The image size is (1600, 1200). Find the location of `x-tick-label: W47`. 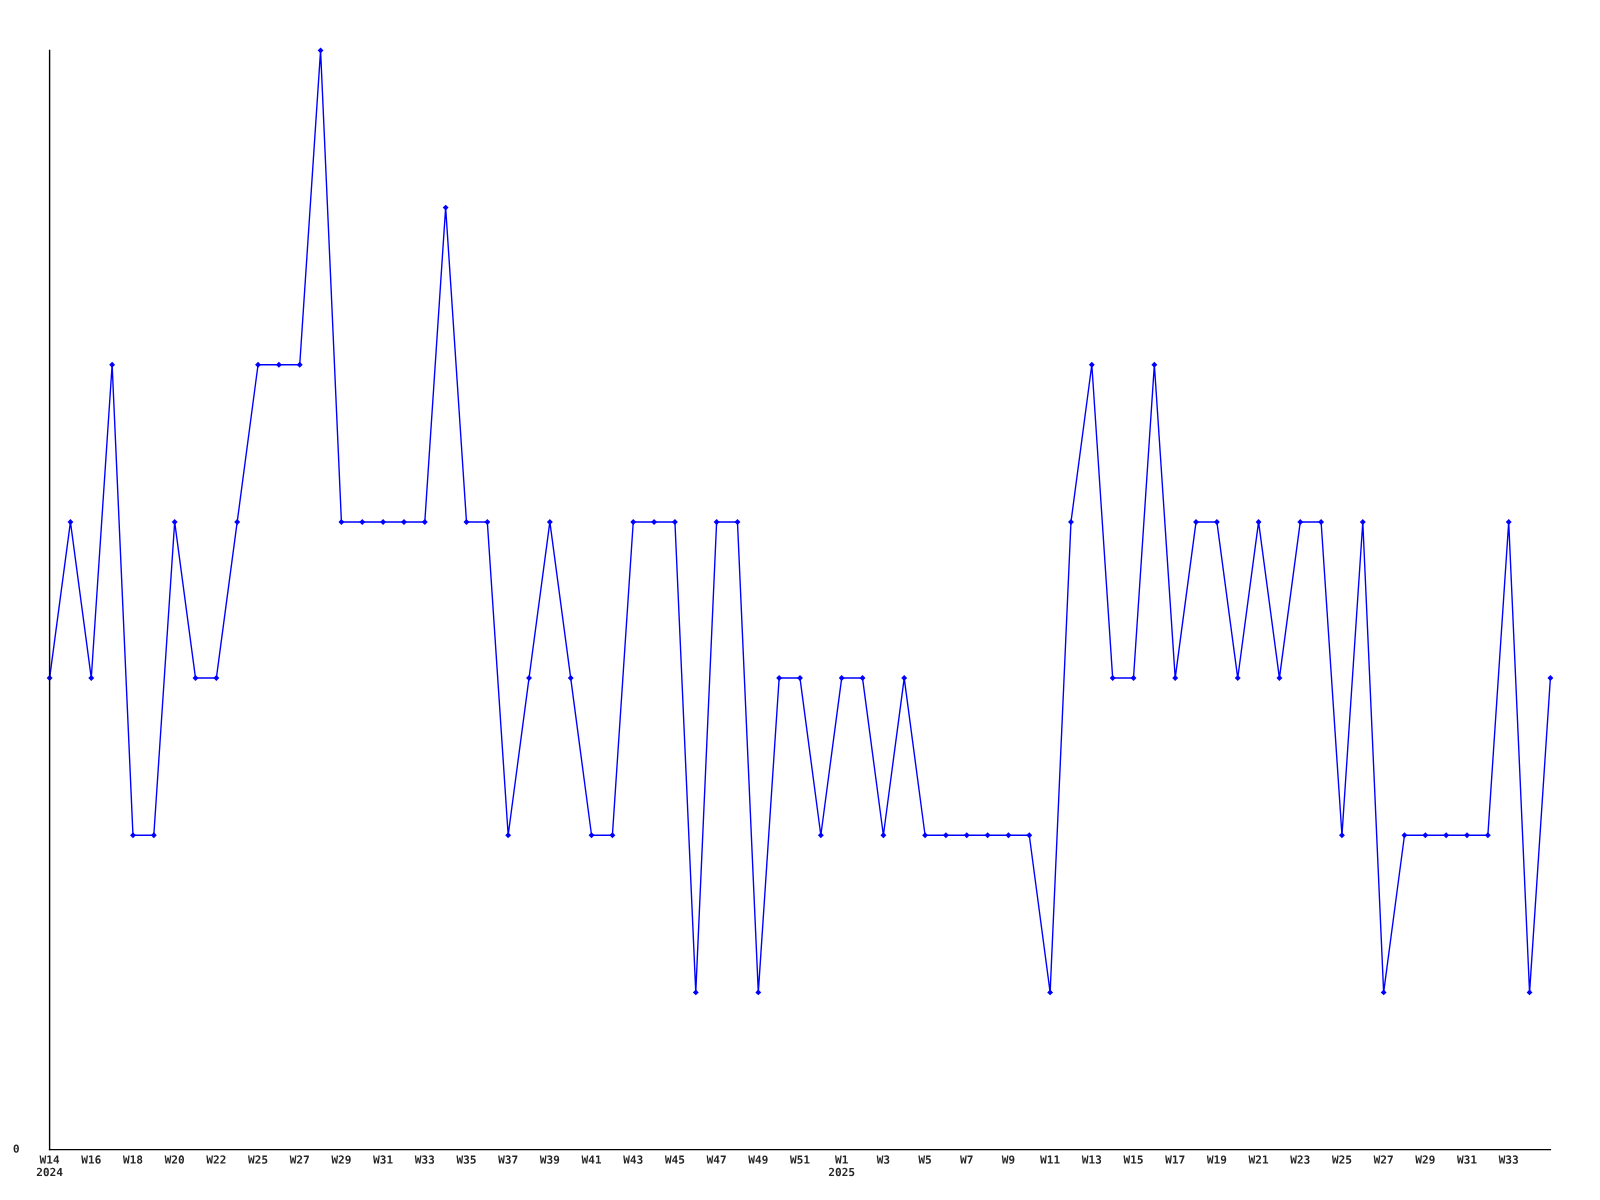

x-tick-label: W47 is located at coordinates (716, 1159).